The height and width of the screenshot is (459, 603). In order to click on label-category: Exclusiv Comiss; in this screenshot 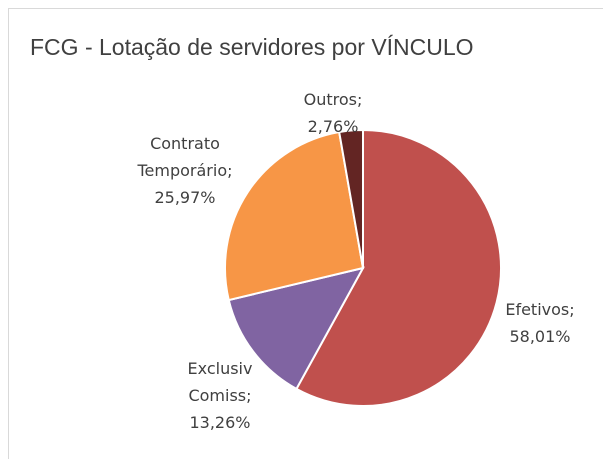, I will do `click(220, 382)`.